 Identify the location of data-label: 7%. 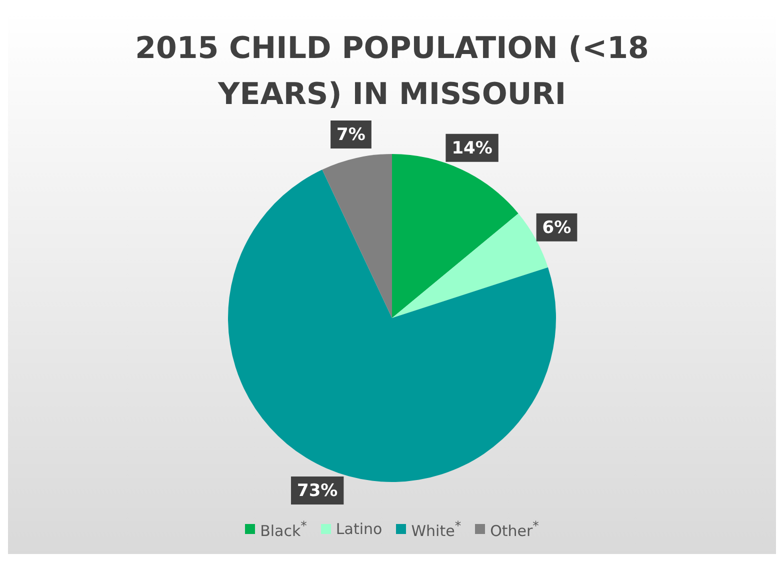
(351, 134).